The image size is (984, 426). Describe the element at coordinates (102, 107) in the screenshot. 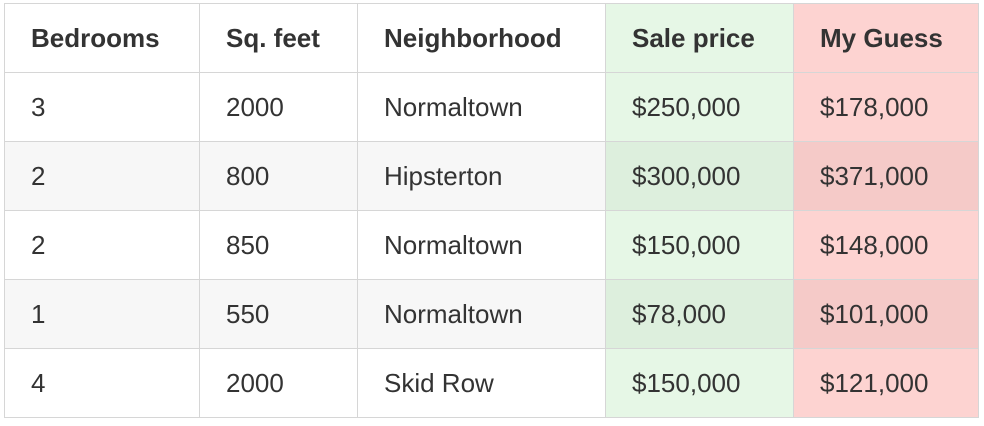

I see `cell-bedrooms: 3` at that location.